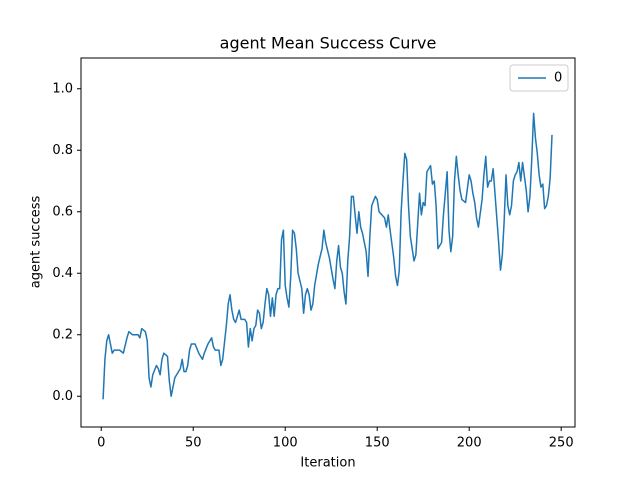 The image size is (640, 480). I want to click on x-tick-label: 150, so click(377, 443).